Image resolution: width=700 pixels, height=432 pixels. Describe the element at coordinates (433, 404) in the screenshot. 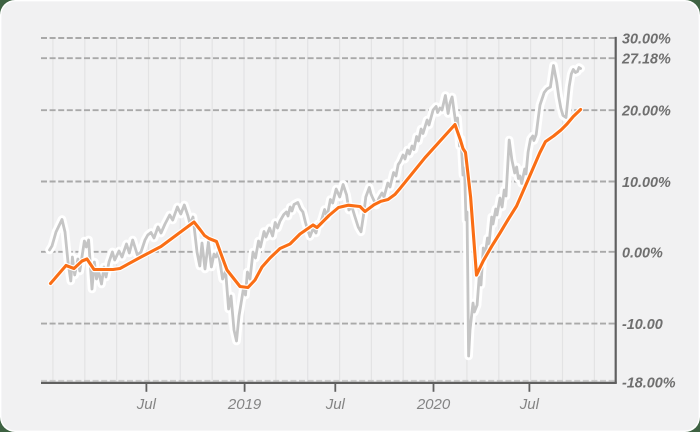

I see `svg-text: 2020` at that location.